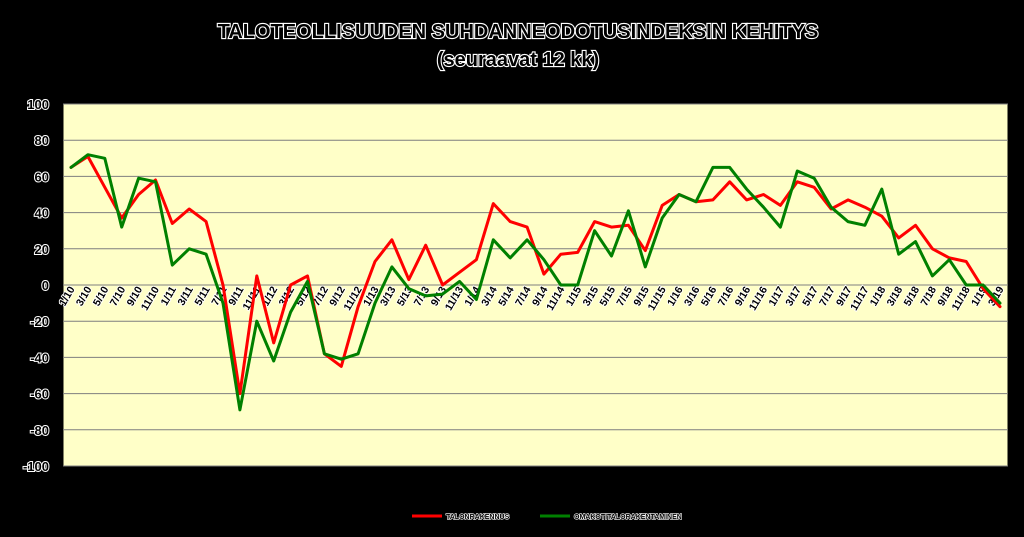 The height and width of the screenshot is (537, 1024). I want to click on y-tick-label: 40, so click(42, 213).